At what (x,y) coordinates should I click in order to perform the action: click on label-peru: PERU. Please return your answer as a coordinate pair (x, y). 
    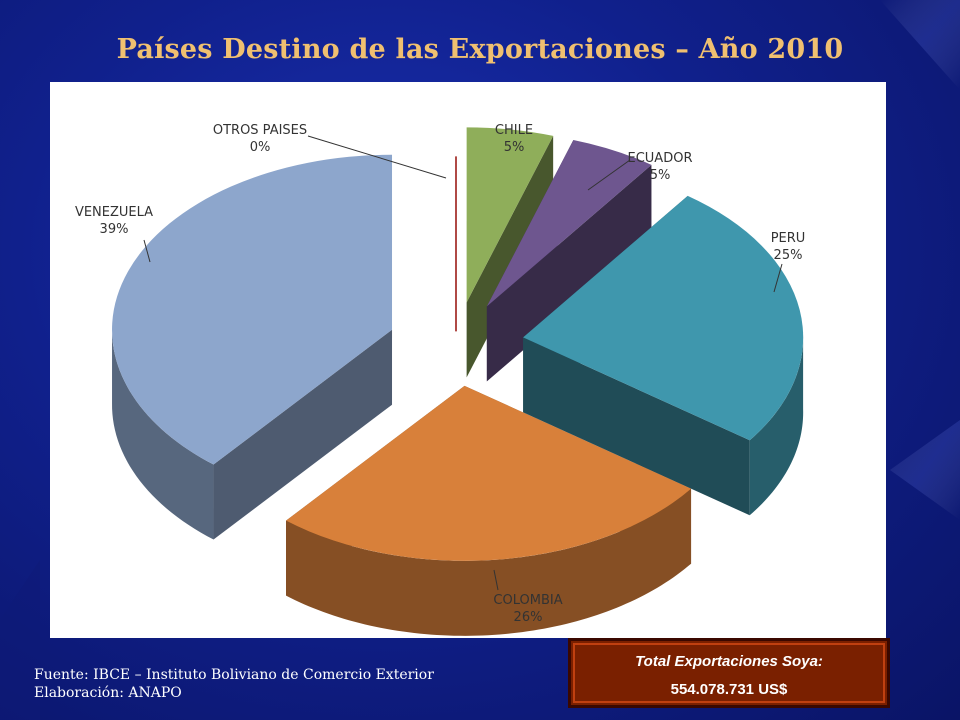
    Looking at the image, I should click on (788, 238).